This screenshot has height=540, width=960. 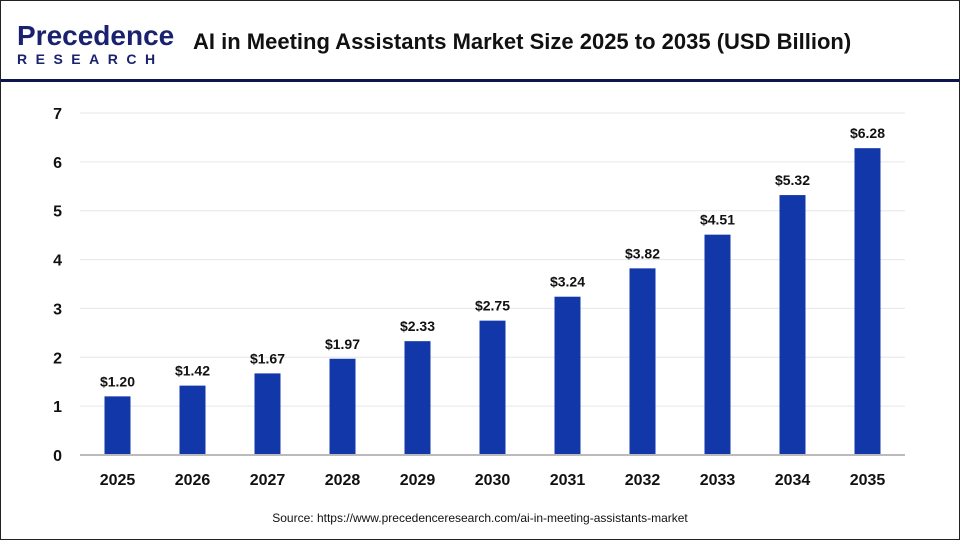 What do you see at coordinates (792, 325) in the screenshot?
I see `bar-2034` at bounding box center [792, 325].